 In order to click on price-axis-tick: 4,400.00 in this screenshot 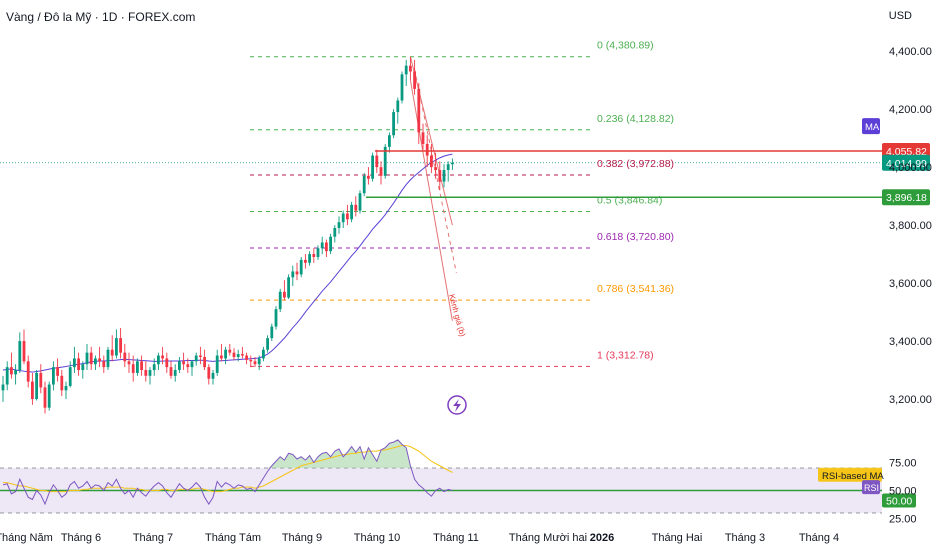, I will do `click(910, 52)`.